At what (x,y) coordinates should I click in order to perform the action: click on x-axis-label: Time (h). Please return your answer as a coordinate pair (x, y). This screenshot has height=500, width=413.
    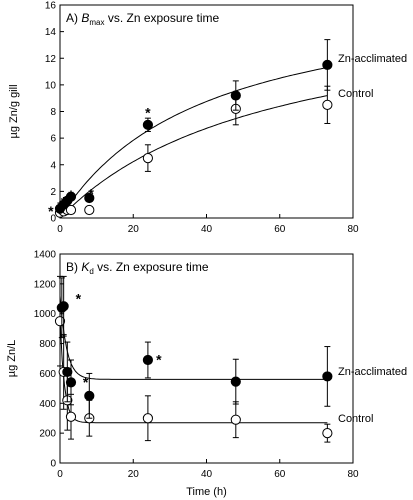
    Looking at the image, I should click on (206, 492).